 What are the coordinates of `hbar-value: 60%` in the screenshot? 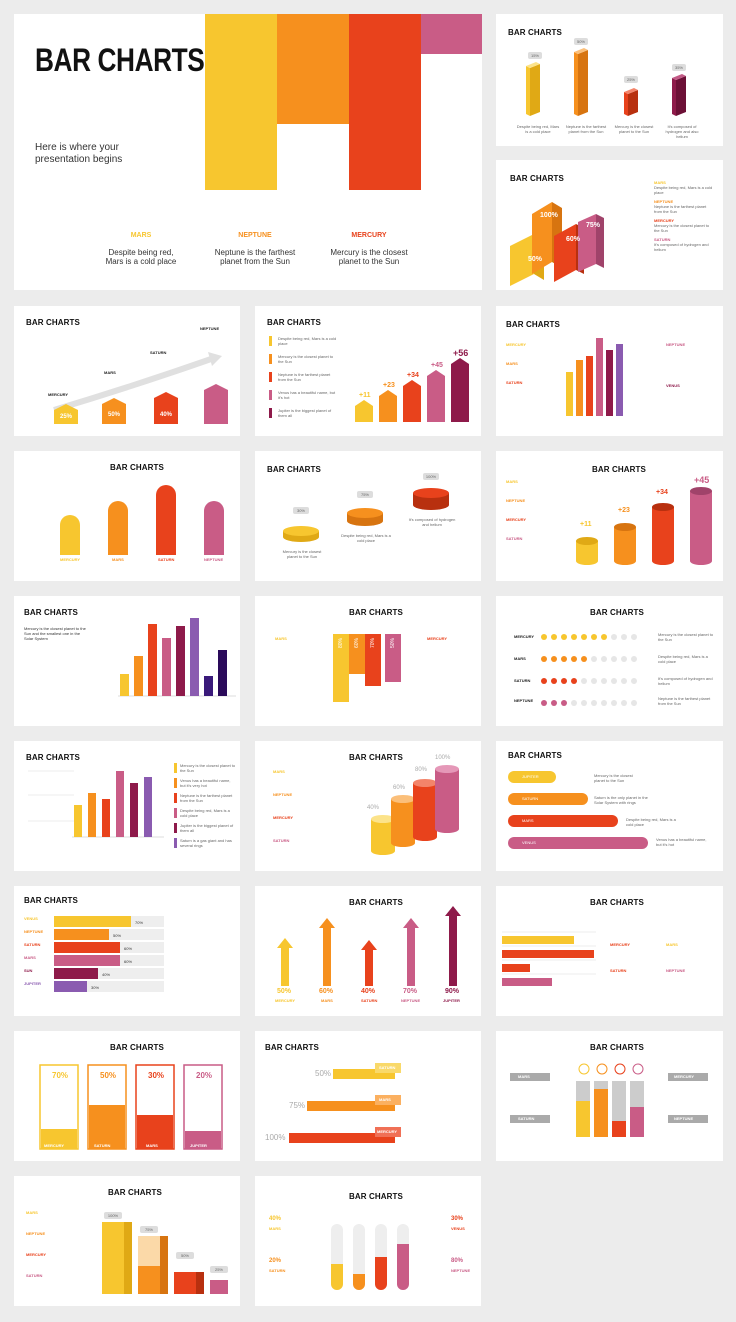 It's located at (128, 961).